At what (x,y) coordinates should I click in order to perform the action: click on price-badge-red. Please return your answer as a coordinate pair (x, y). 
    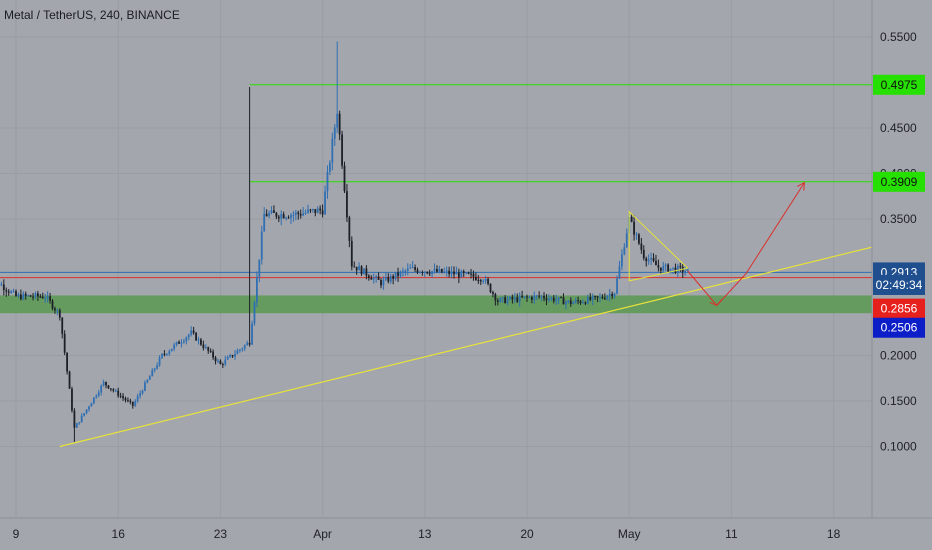
    Looking at the image, I should click on (899, 308).